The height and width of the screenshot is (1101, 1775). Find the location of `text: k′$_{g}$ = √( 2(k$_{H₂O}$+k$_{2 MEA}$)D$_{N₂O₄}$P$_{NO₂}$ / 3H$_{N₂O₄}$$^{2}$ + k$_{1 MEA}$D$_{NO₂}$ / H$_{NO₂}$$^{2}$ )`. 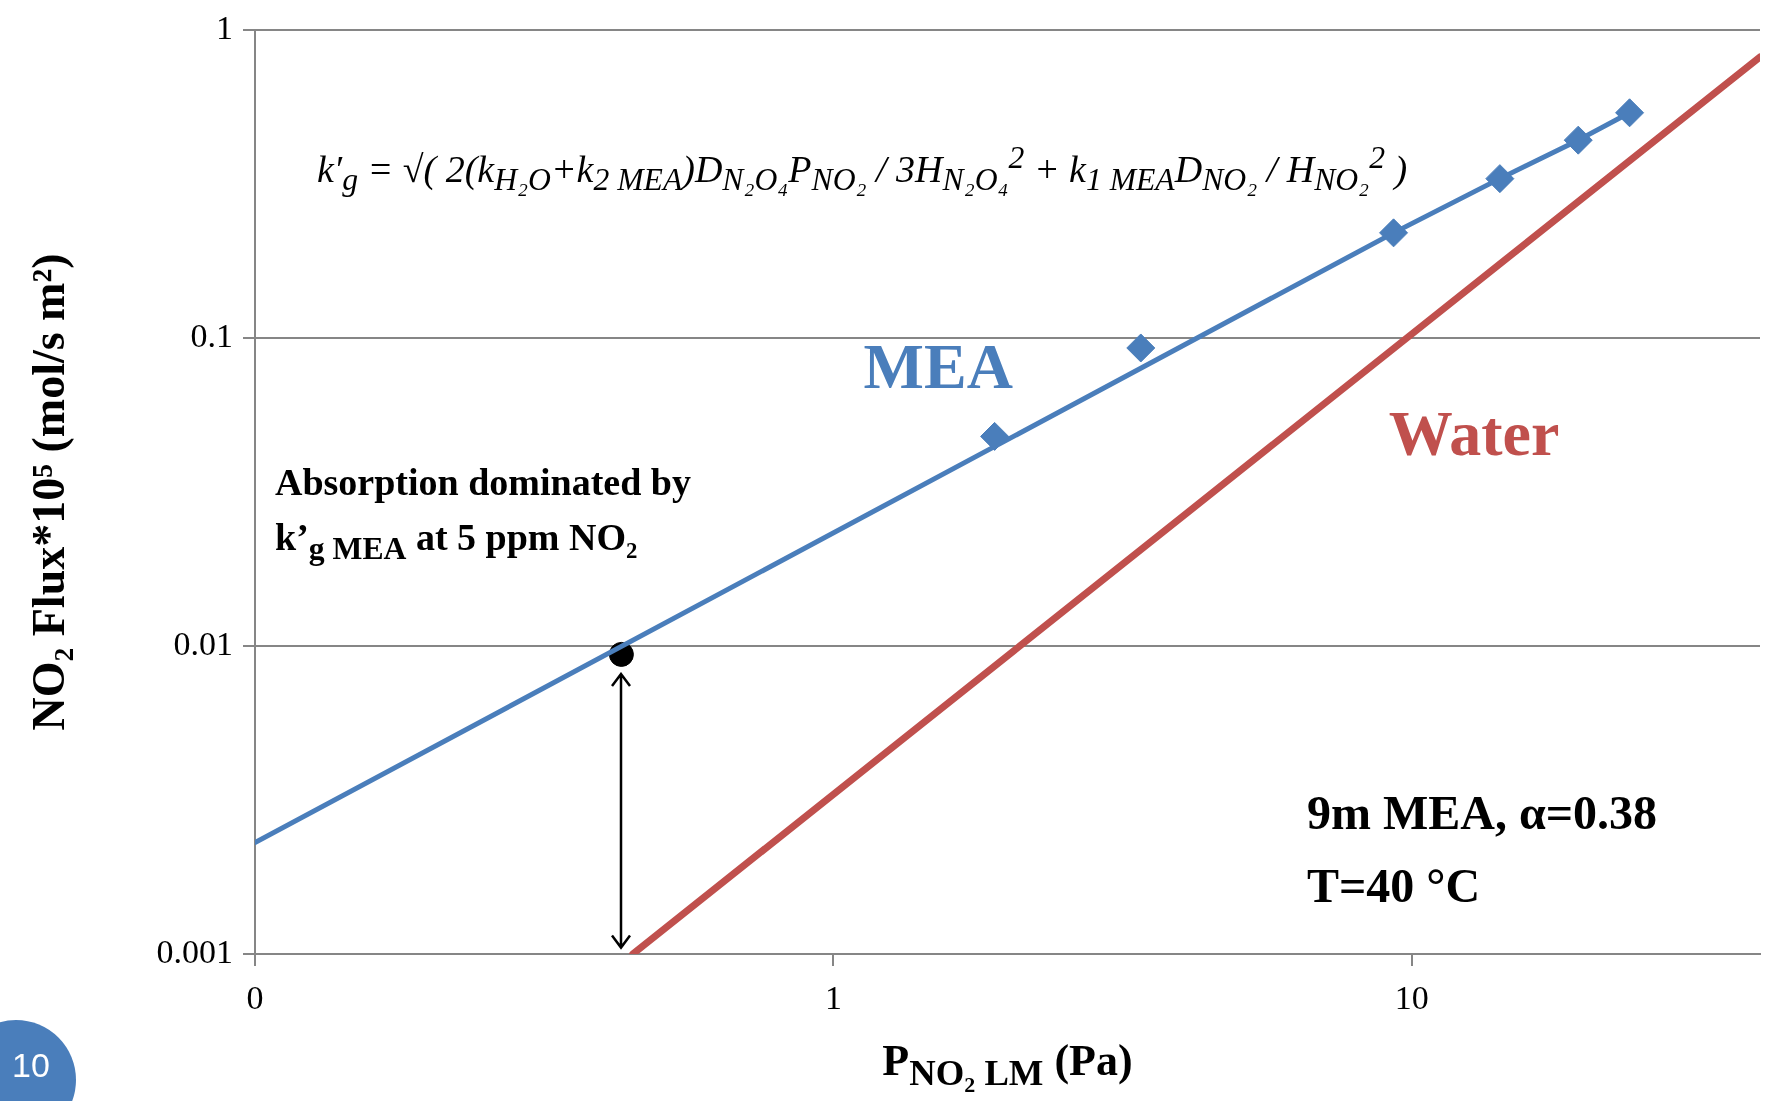

text: k′$_{g}$ = √( 2(k$_{H₂O}$+k$_{2 MEA}$)D$_{N₂O₄}$P$_{NO₂}$ / 3H$_{N₂O₄}$$^{2}$ + k$_{1 MEA}$D$_{NO₂}$ / H$_{NO₂}$$^{2}$ ) is located at coordinates (862, 169).